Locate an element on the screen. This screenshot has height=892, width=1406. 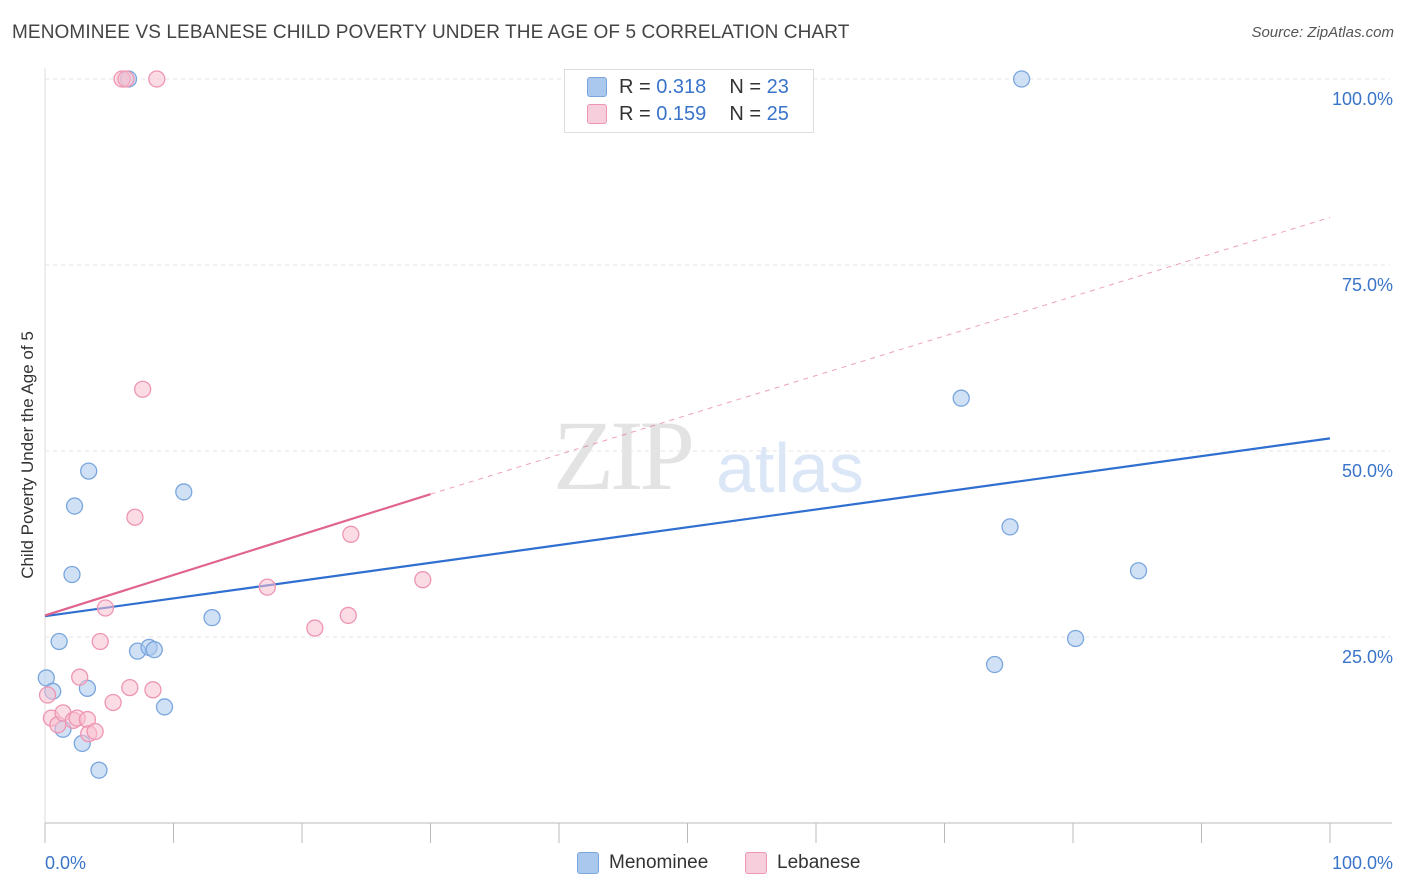
y-tick-label: 75.0% is located at coordinates (1367, 285).